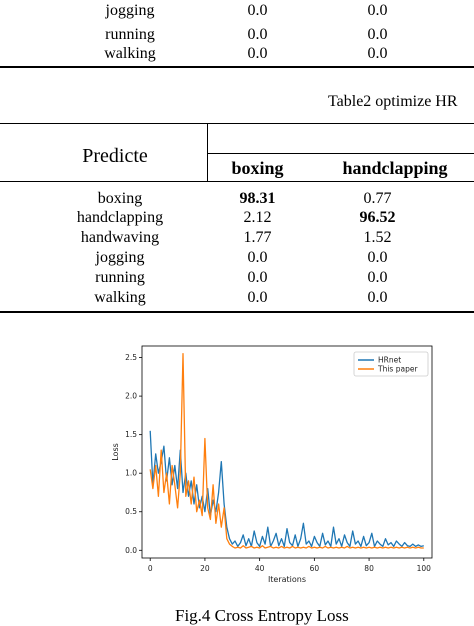 The width and height of the screenshot is (474, 626). Describe the element at coordinates (257, 168) in the screenshot. I see `table2-col-header-boxing: boxing` at that location.